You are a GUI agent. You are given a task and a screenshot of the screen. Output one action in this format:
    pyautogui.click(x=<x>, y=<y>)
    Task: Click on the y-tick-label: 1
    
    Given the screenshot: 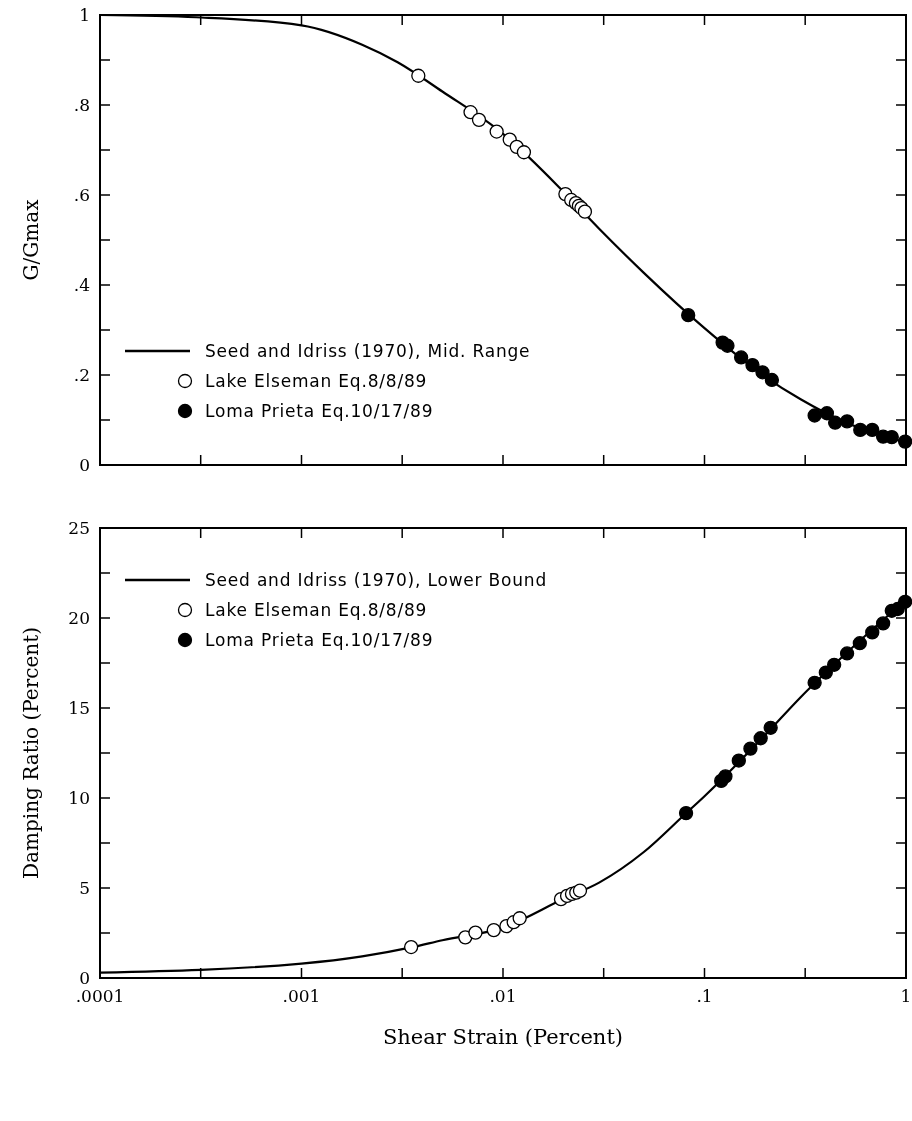 What is the action you would take?
    pyautogui.click(x=84, y=15)
    